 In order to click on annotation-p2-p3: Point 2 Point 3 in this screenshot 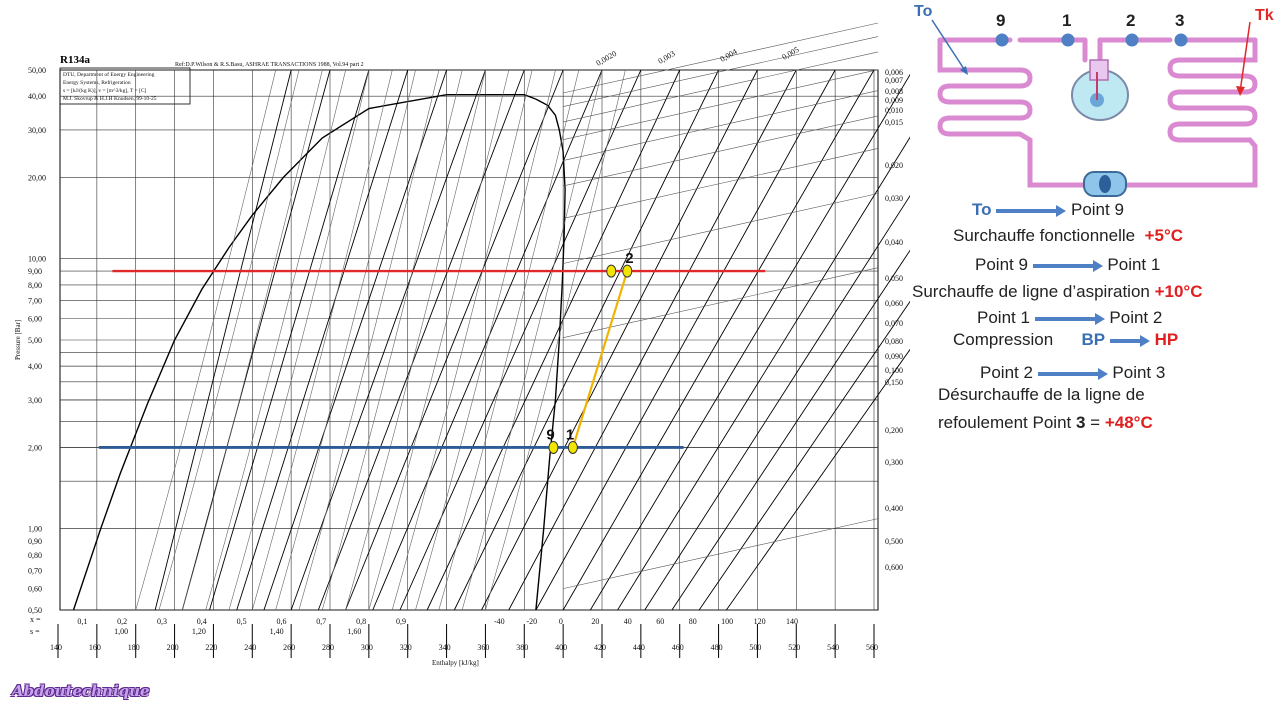, I will do `click(1073, 372)`.